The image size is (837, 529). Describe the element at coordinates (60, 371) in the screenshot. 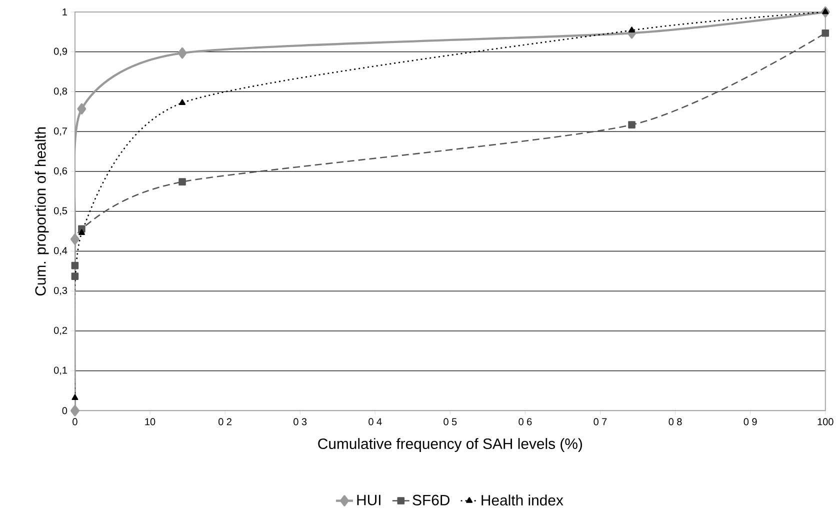

I see `y-tick-label: 0,1` at that location.